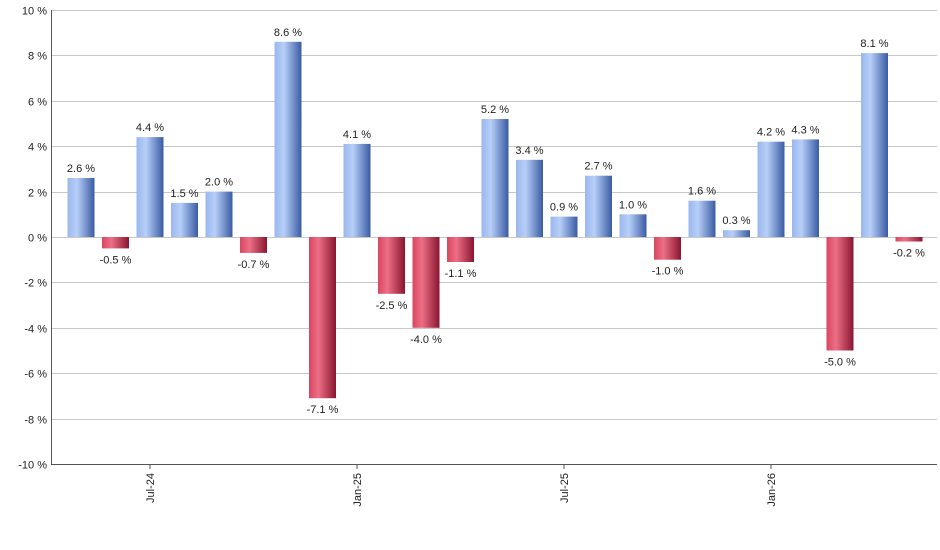 Image resolution: width=940 pixels, height=550 pixels. Describe the element at coordinates (564, 208) in the screenshot. I see `bar-value-label: 0.9 %` at that location.